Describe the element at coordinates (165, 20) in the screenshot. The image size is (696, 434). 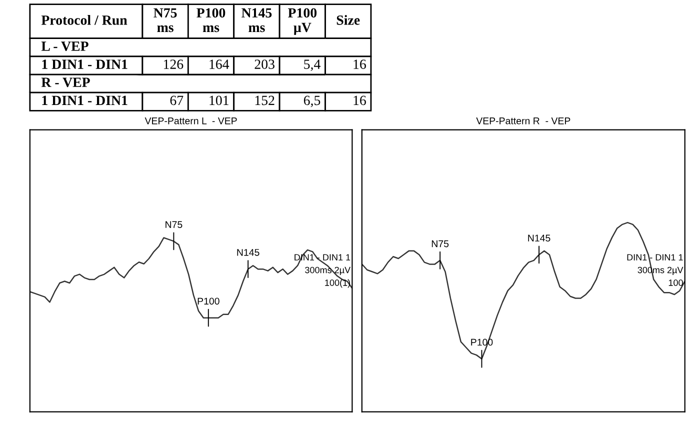
I see `category-label: N75 ms` at that location.